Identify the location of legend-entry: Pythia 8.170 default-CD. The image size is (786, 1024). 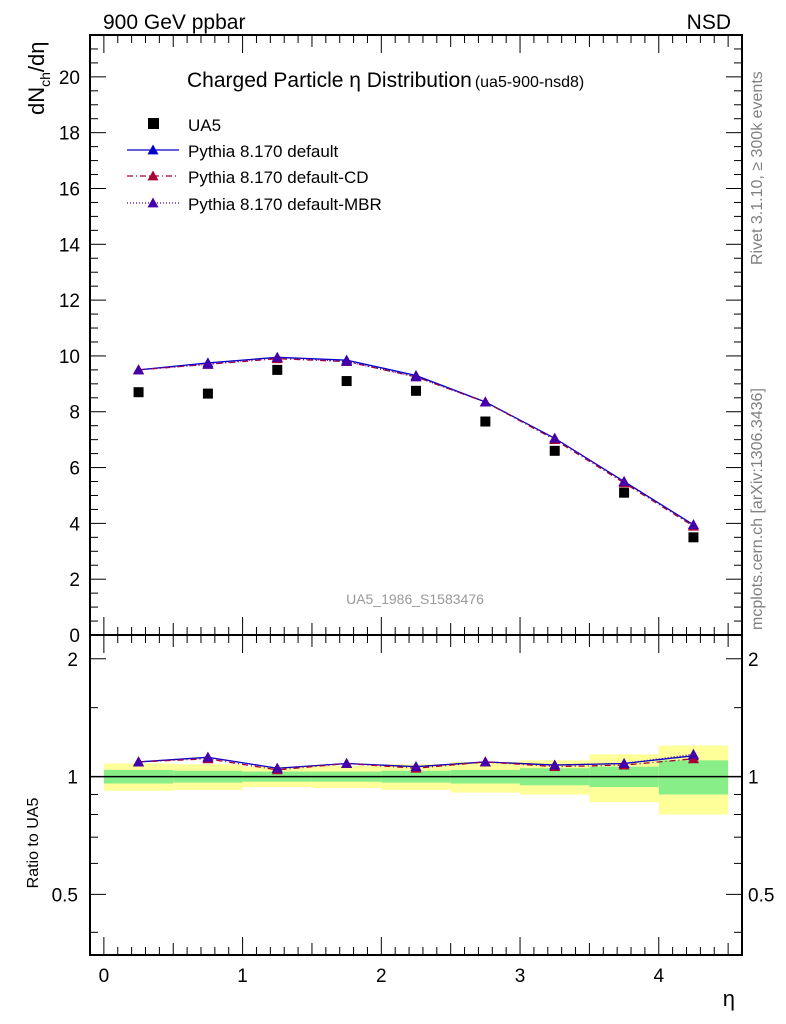
(278, 177).